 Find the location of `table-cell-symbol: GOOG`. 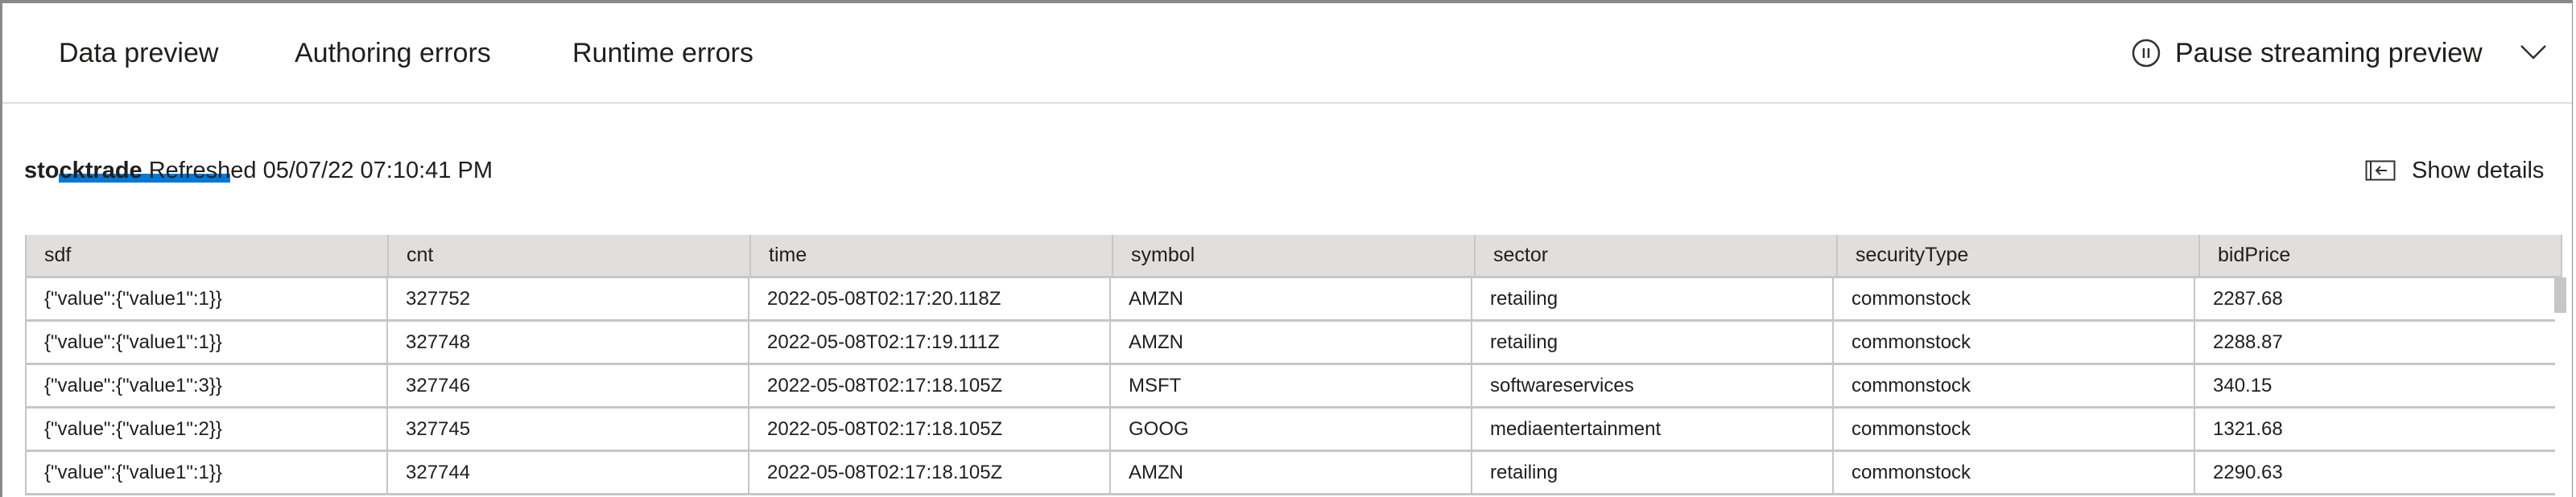

table-cell-symbol: GOOG is located at coordinates (1290, 429).